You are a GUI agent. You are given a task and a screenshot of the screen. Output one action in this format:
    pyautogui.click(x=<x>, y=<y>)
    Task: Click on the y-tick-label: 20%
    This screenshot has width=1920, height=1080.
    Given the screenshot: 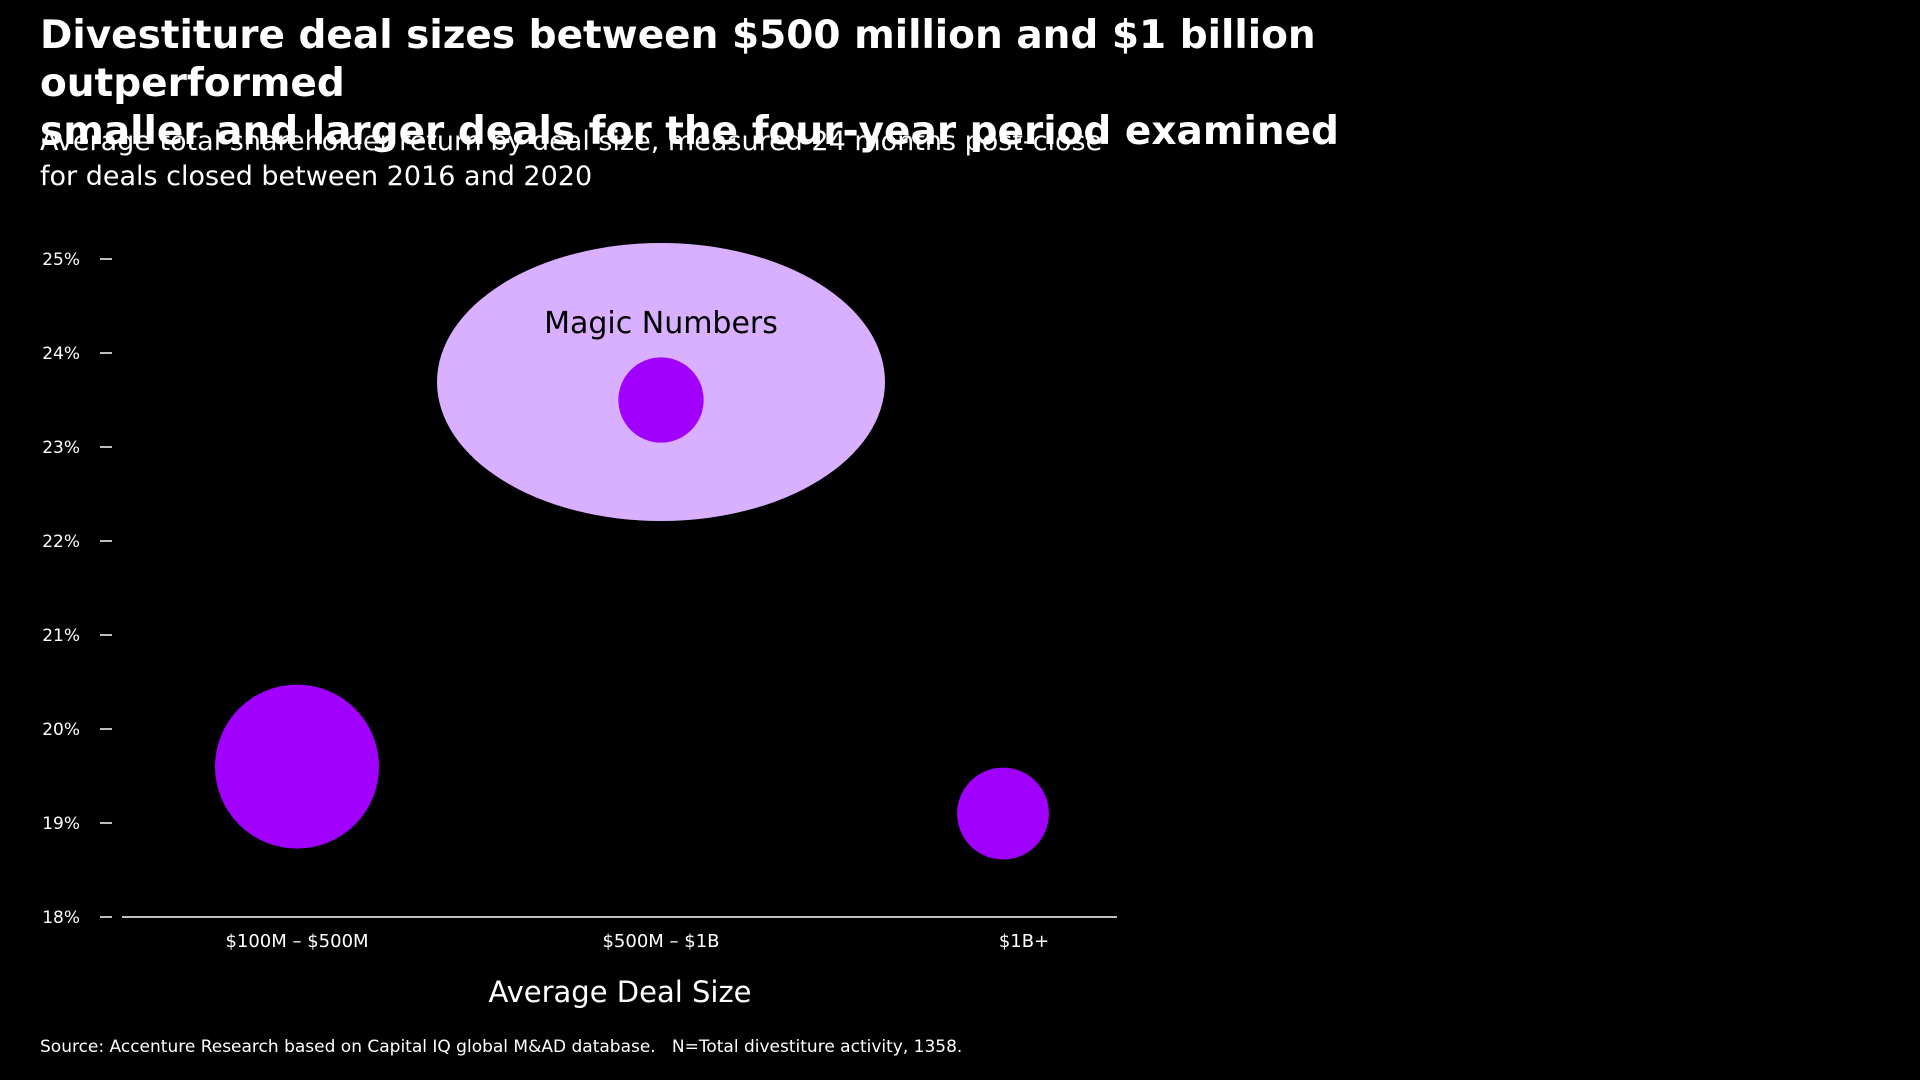 What is the action you would take?
    pyautogui.click(x=61, y=730)
    